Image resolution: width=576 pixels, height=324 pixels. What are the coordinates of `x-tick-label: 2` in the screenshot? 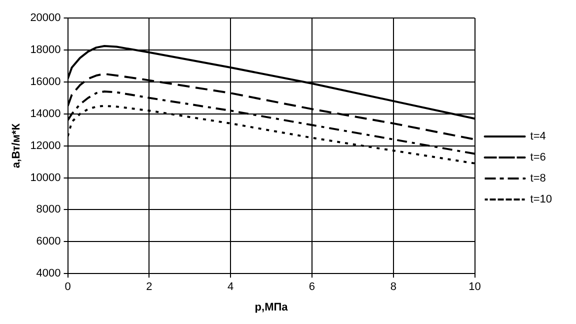 It's located at (149, 287).